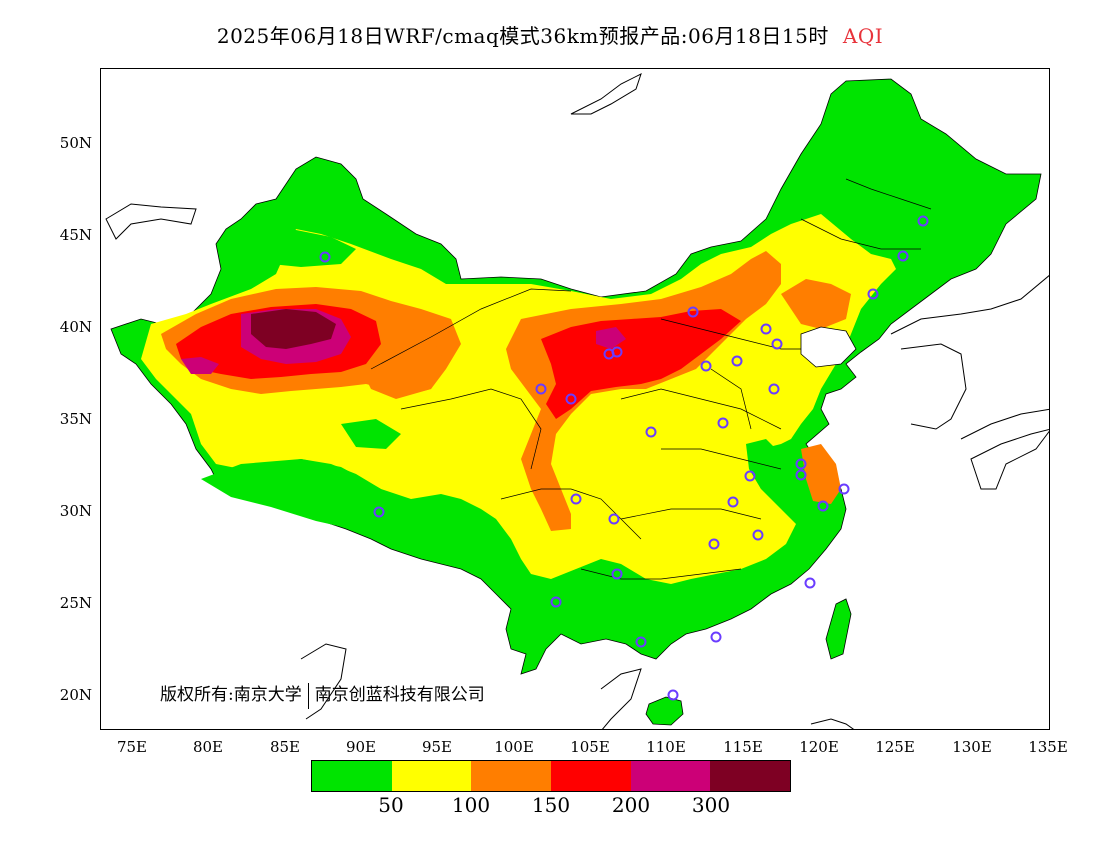 The height and width of the screenshot is (850, 1100). What do you see at coordinates (361, 747) in the screenshot?
I see `x-tick-90e: 90E` at bounding box center [361, 747].